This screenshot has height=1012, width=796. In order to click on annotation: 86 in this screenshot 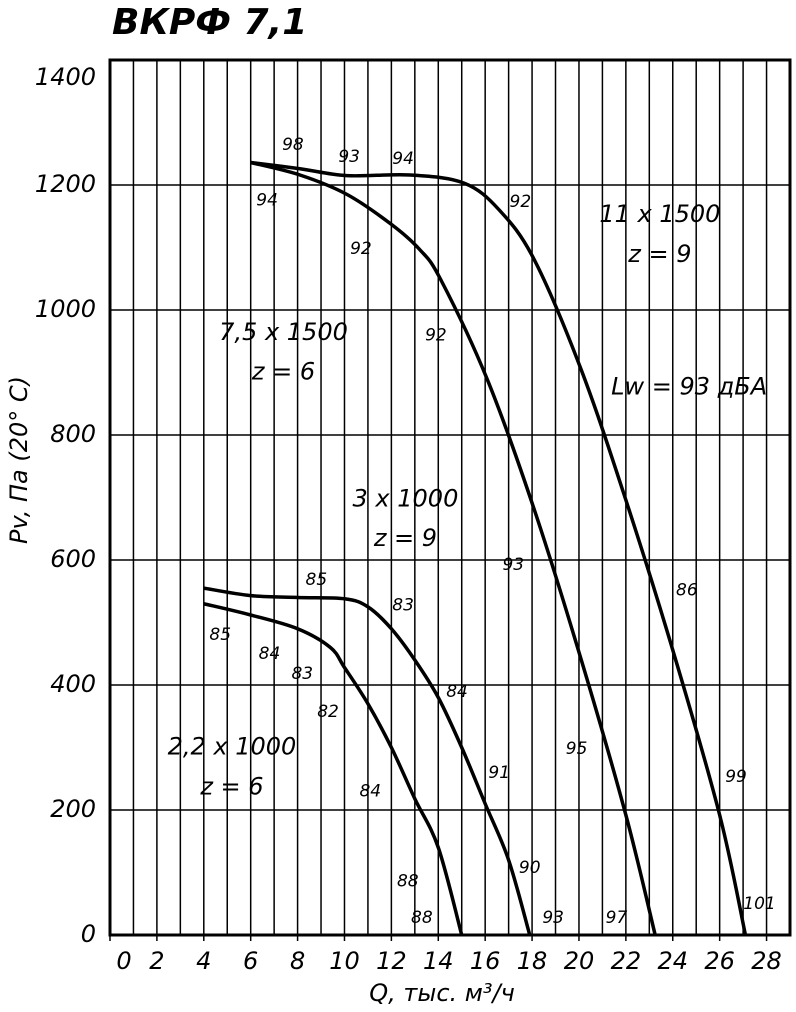, I will do `click(687, 591)`.